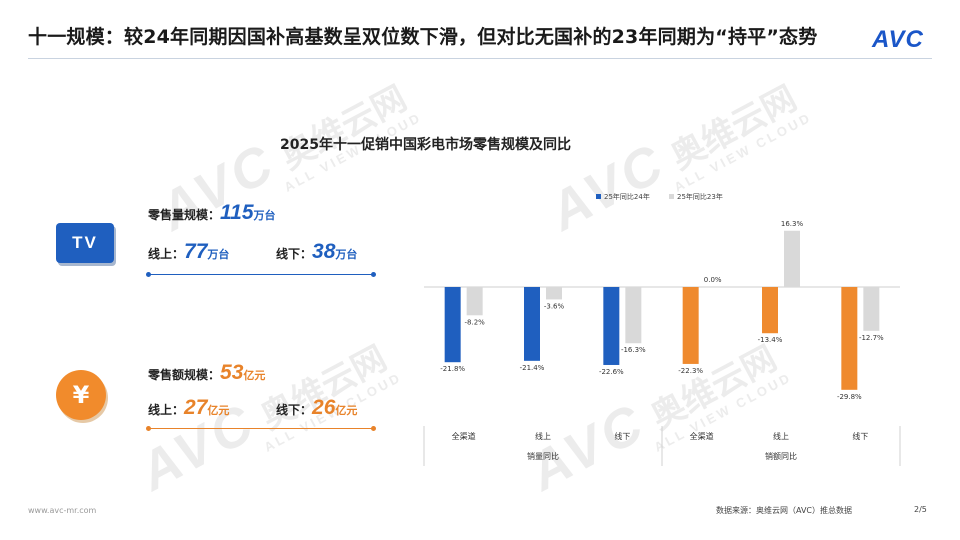 Image resolution: width=960 pixels, height=540 pixels. Describe the element at coordinates (475, 322) in the screenshot. I see `data-label: -8.2%` at that location.